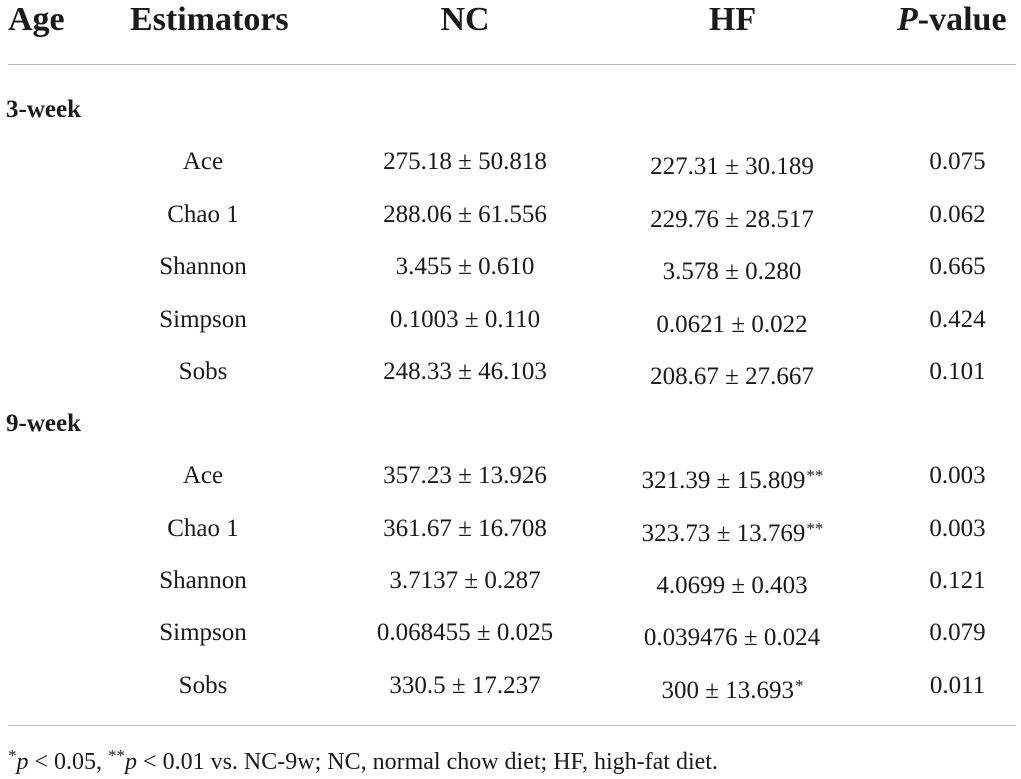 This screenshot has width=1021, height=779. What do you see at coordinates (907, 19) in the screenshot?
I see `header-p-italic: P` at bounding box center [907, 19].